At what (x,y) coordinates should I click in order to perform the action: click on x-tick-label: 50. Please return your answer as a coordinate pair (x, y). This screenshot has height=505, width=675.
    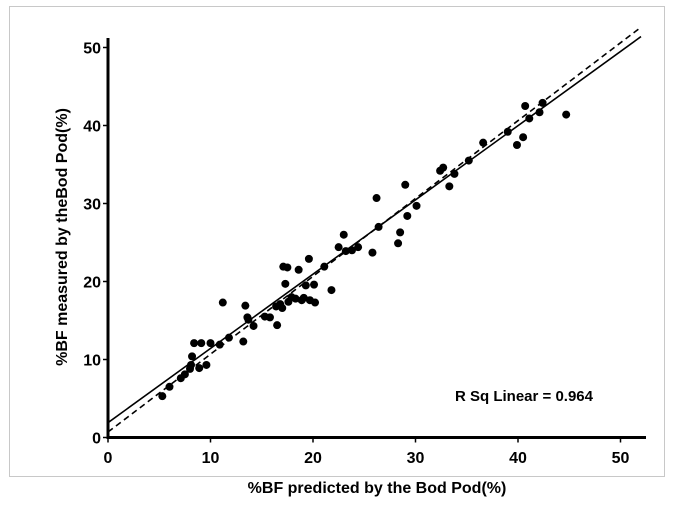
    Looking at the image, I should click on (621, 458).